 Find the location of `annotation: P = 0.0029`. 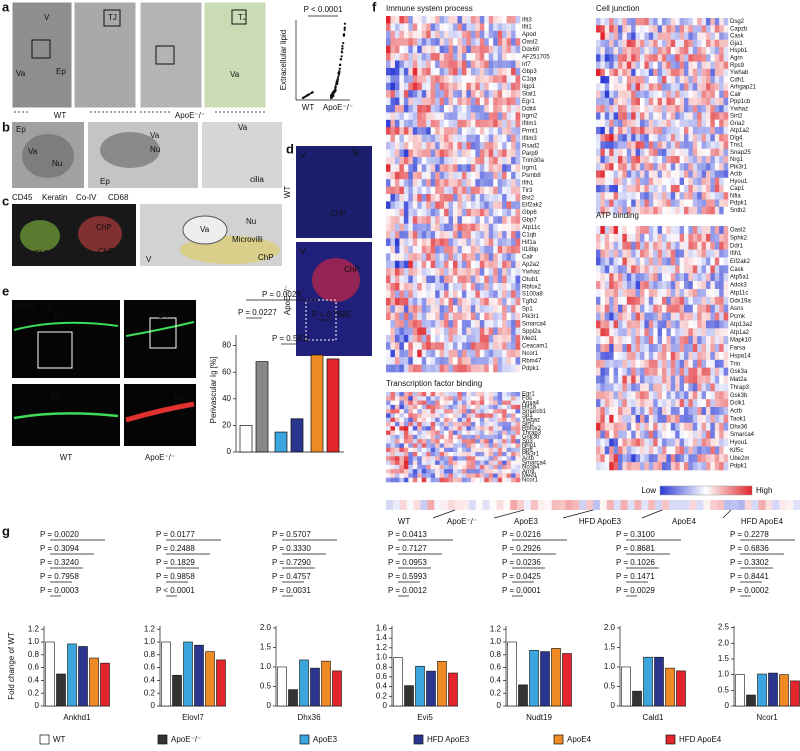

annotation: P = 0.0029 is located at coordinates (281, 294).